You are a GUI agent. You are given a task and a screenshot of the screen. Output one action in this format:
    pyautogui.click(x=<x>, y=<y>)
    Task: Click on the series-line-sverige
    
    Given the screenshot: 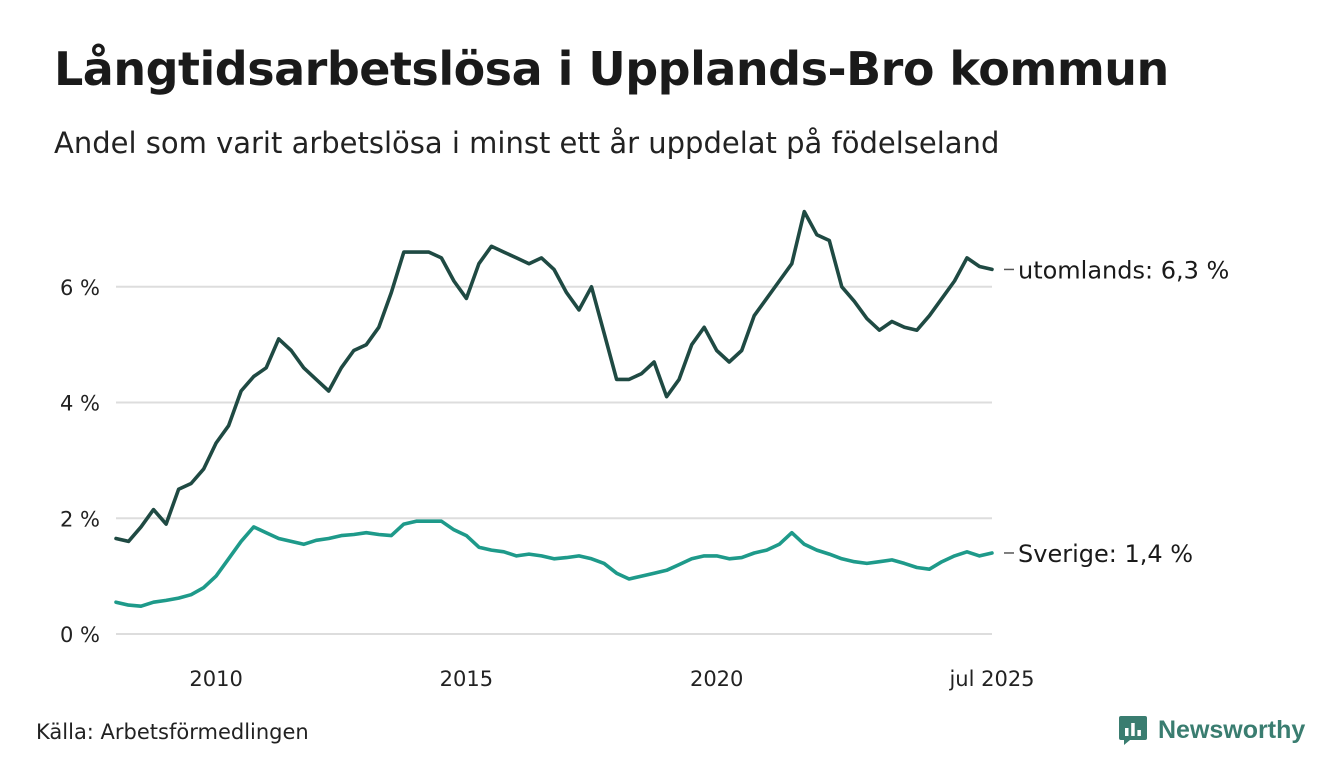 What is the action you would take?
    pyautogui.click(x=554, y=563)
    